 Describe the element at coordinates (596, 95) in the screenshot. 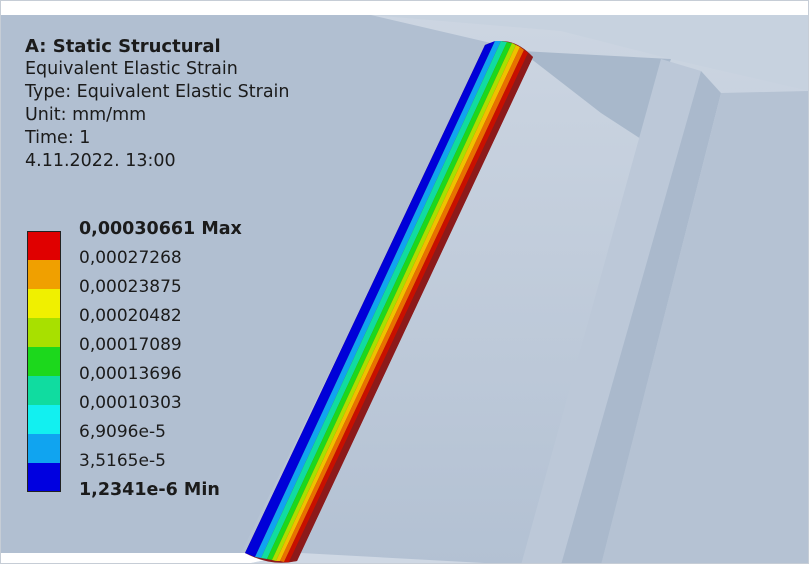

I see `model-face-slope` at that location.